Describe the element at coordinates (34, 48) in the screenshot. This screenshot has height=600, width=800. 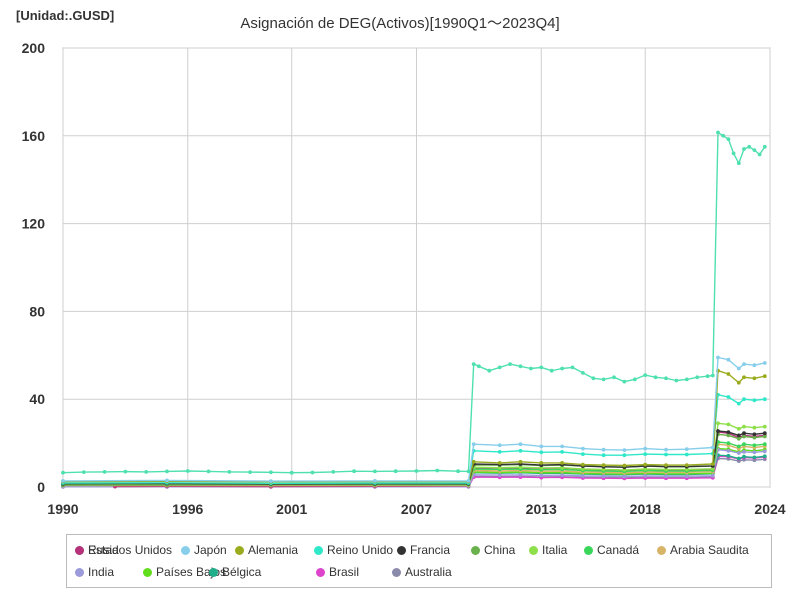
I see `y-tick-label: 200` at that location.